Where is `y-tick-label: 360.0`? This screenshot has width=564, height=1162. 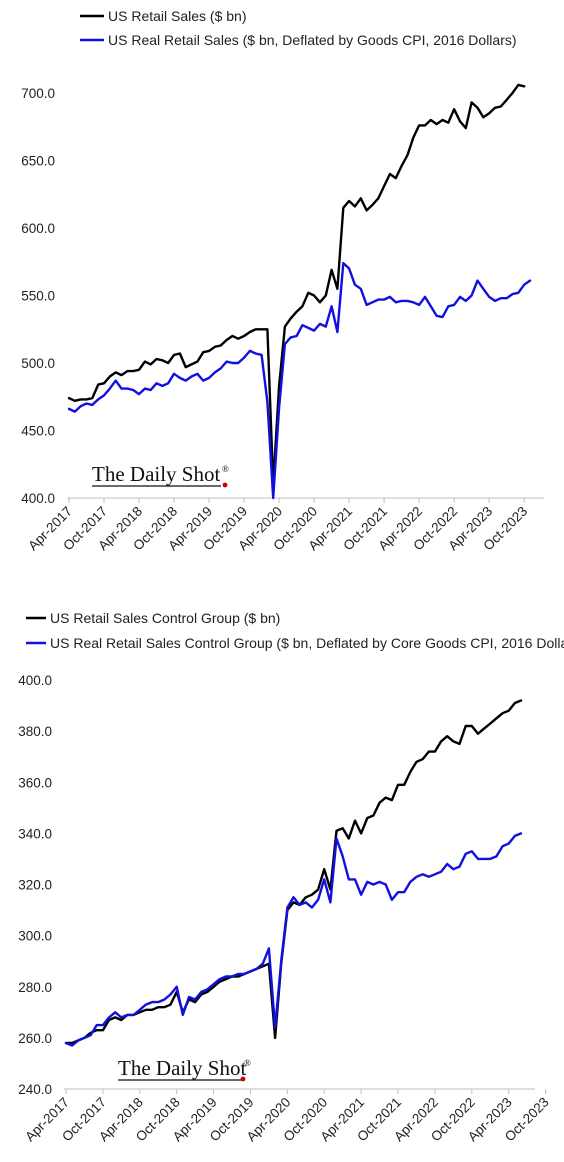
y-tick-label: 360.0 is located at coordinates (35, 782).